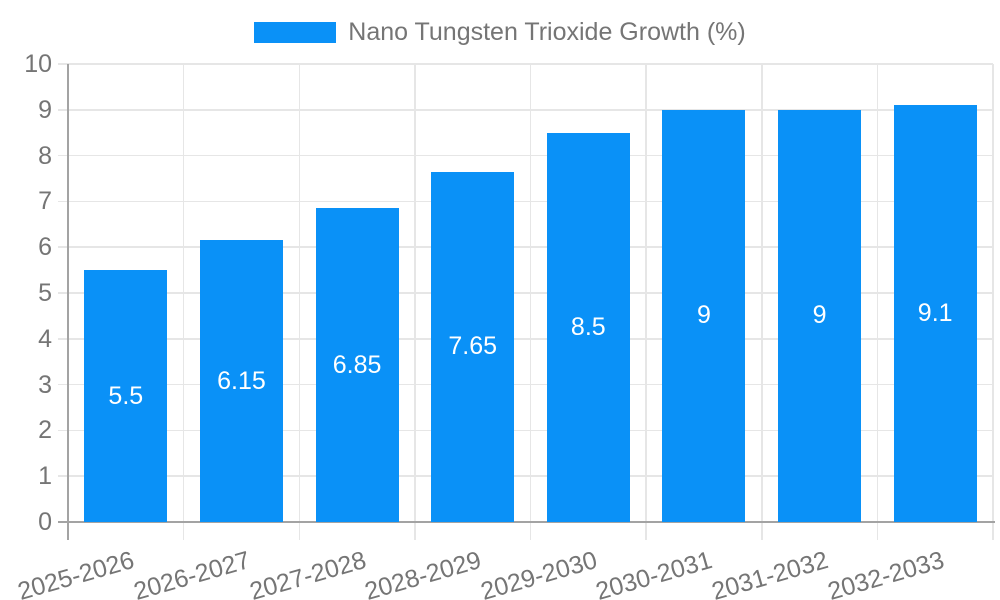  I want to click on bar-value-label: 6.85, so click(357, 364).